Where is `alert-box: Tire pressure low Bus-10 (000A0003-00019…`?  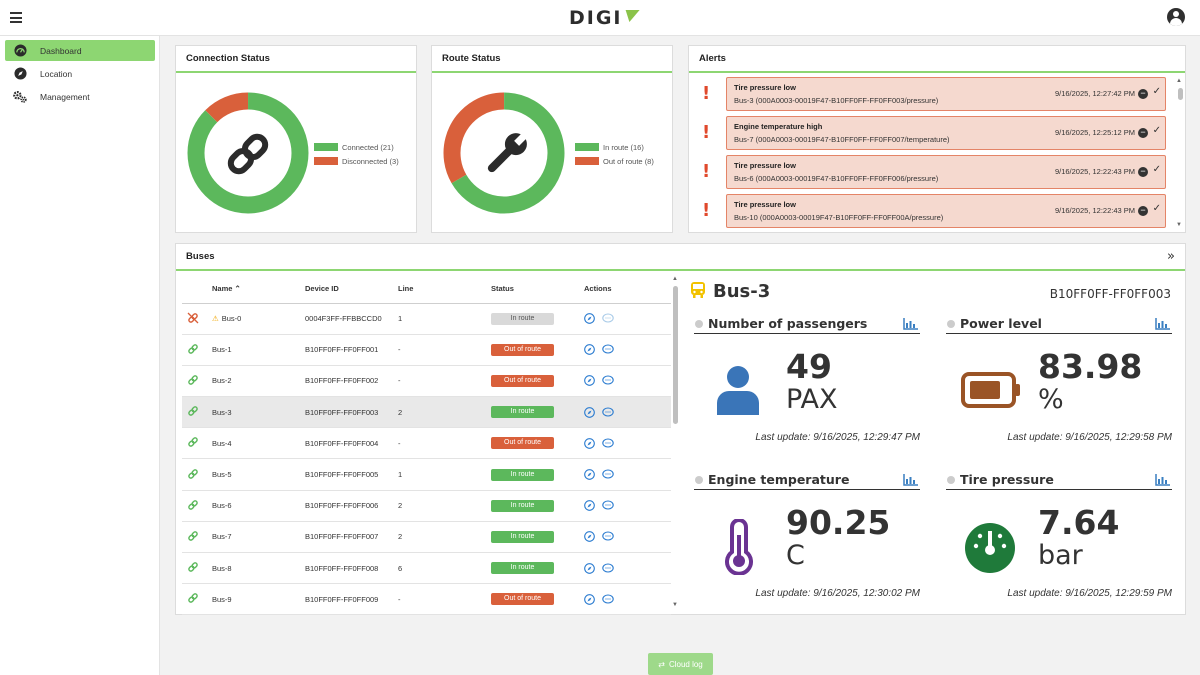 alert-box: Tire pressure low Bus-10 (000A0003-00019… is located at coordinates (946, 211).